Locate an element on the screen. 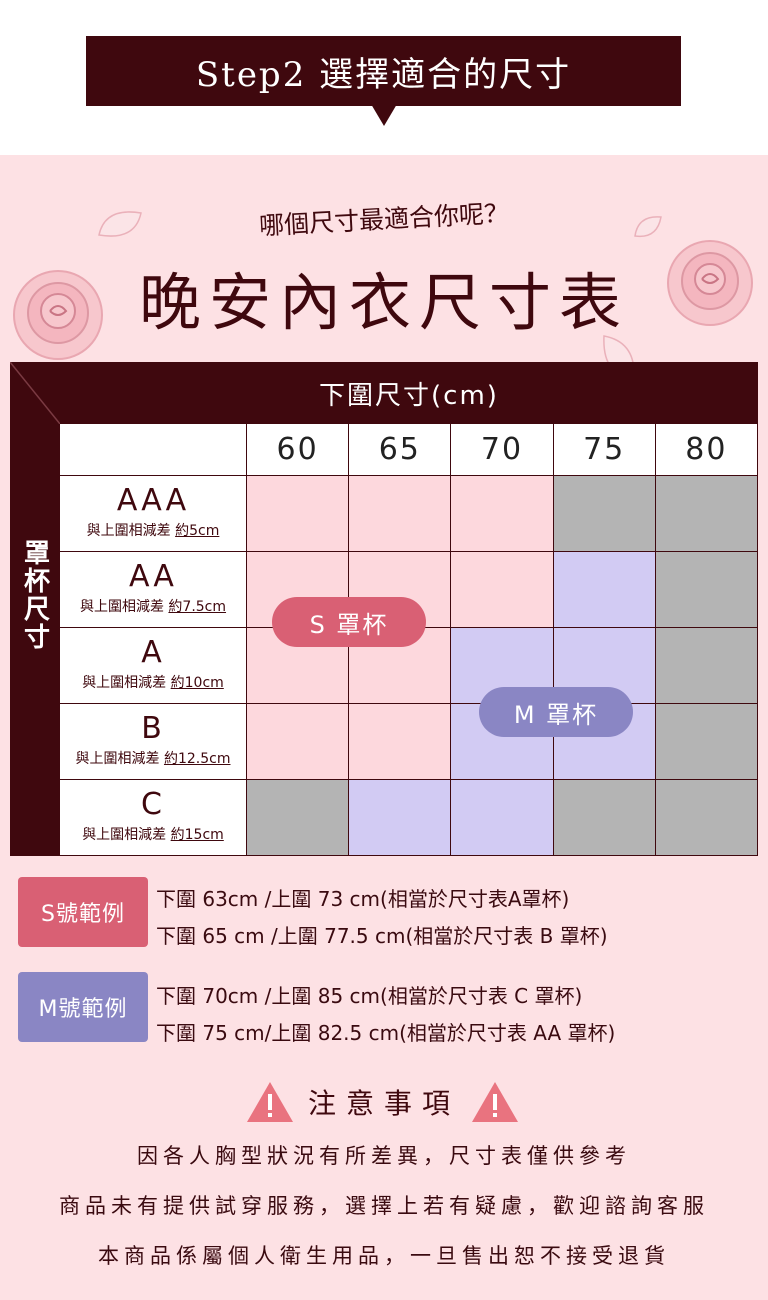 The image size is (768, 1300). s-example-badge: S號範例 is located at coordinates (83, 912).